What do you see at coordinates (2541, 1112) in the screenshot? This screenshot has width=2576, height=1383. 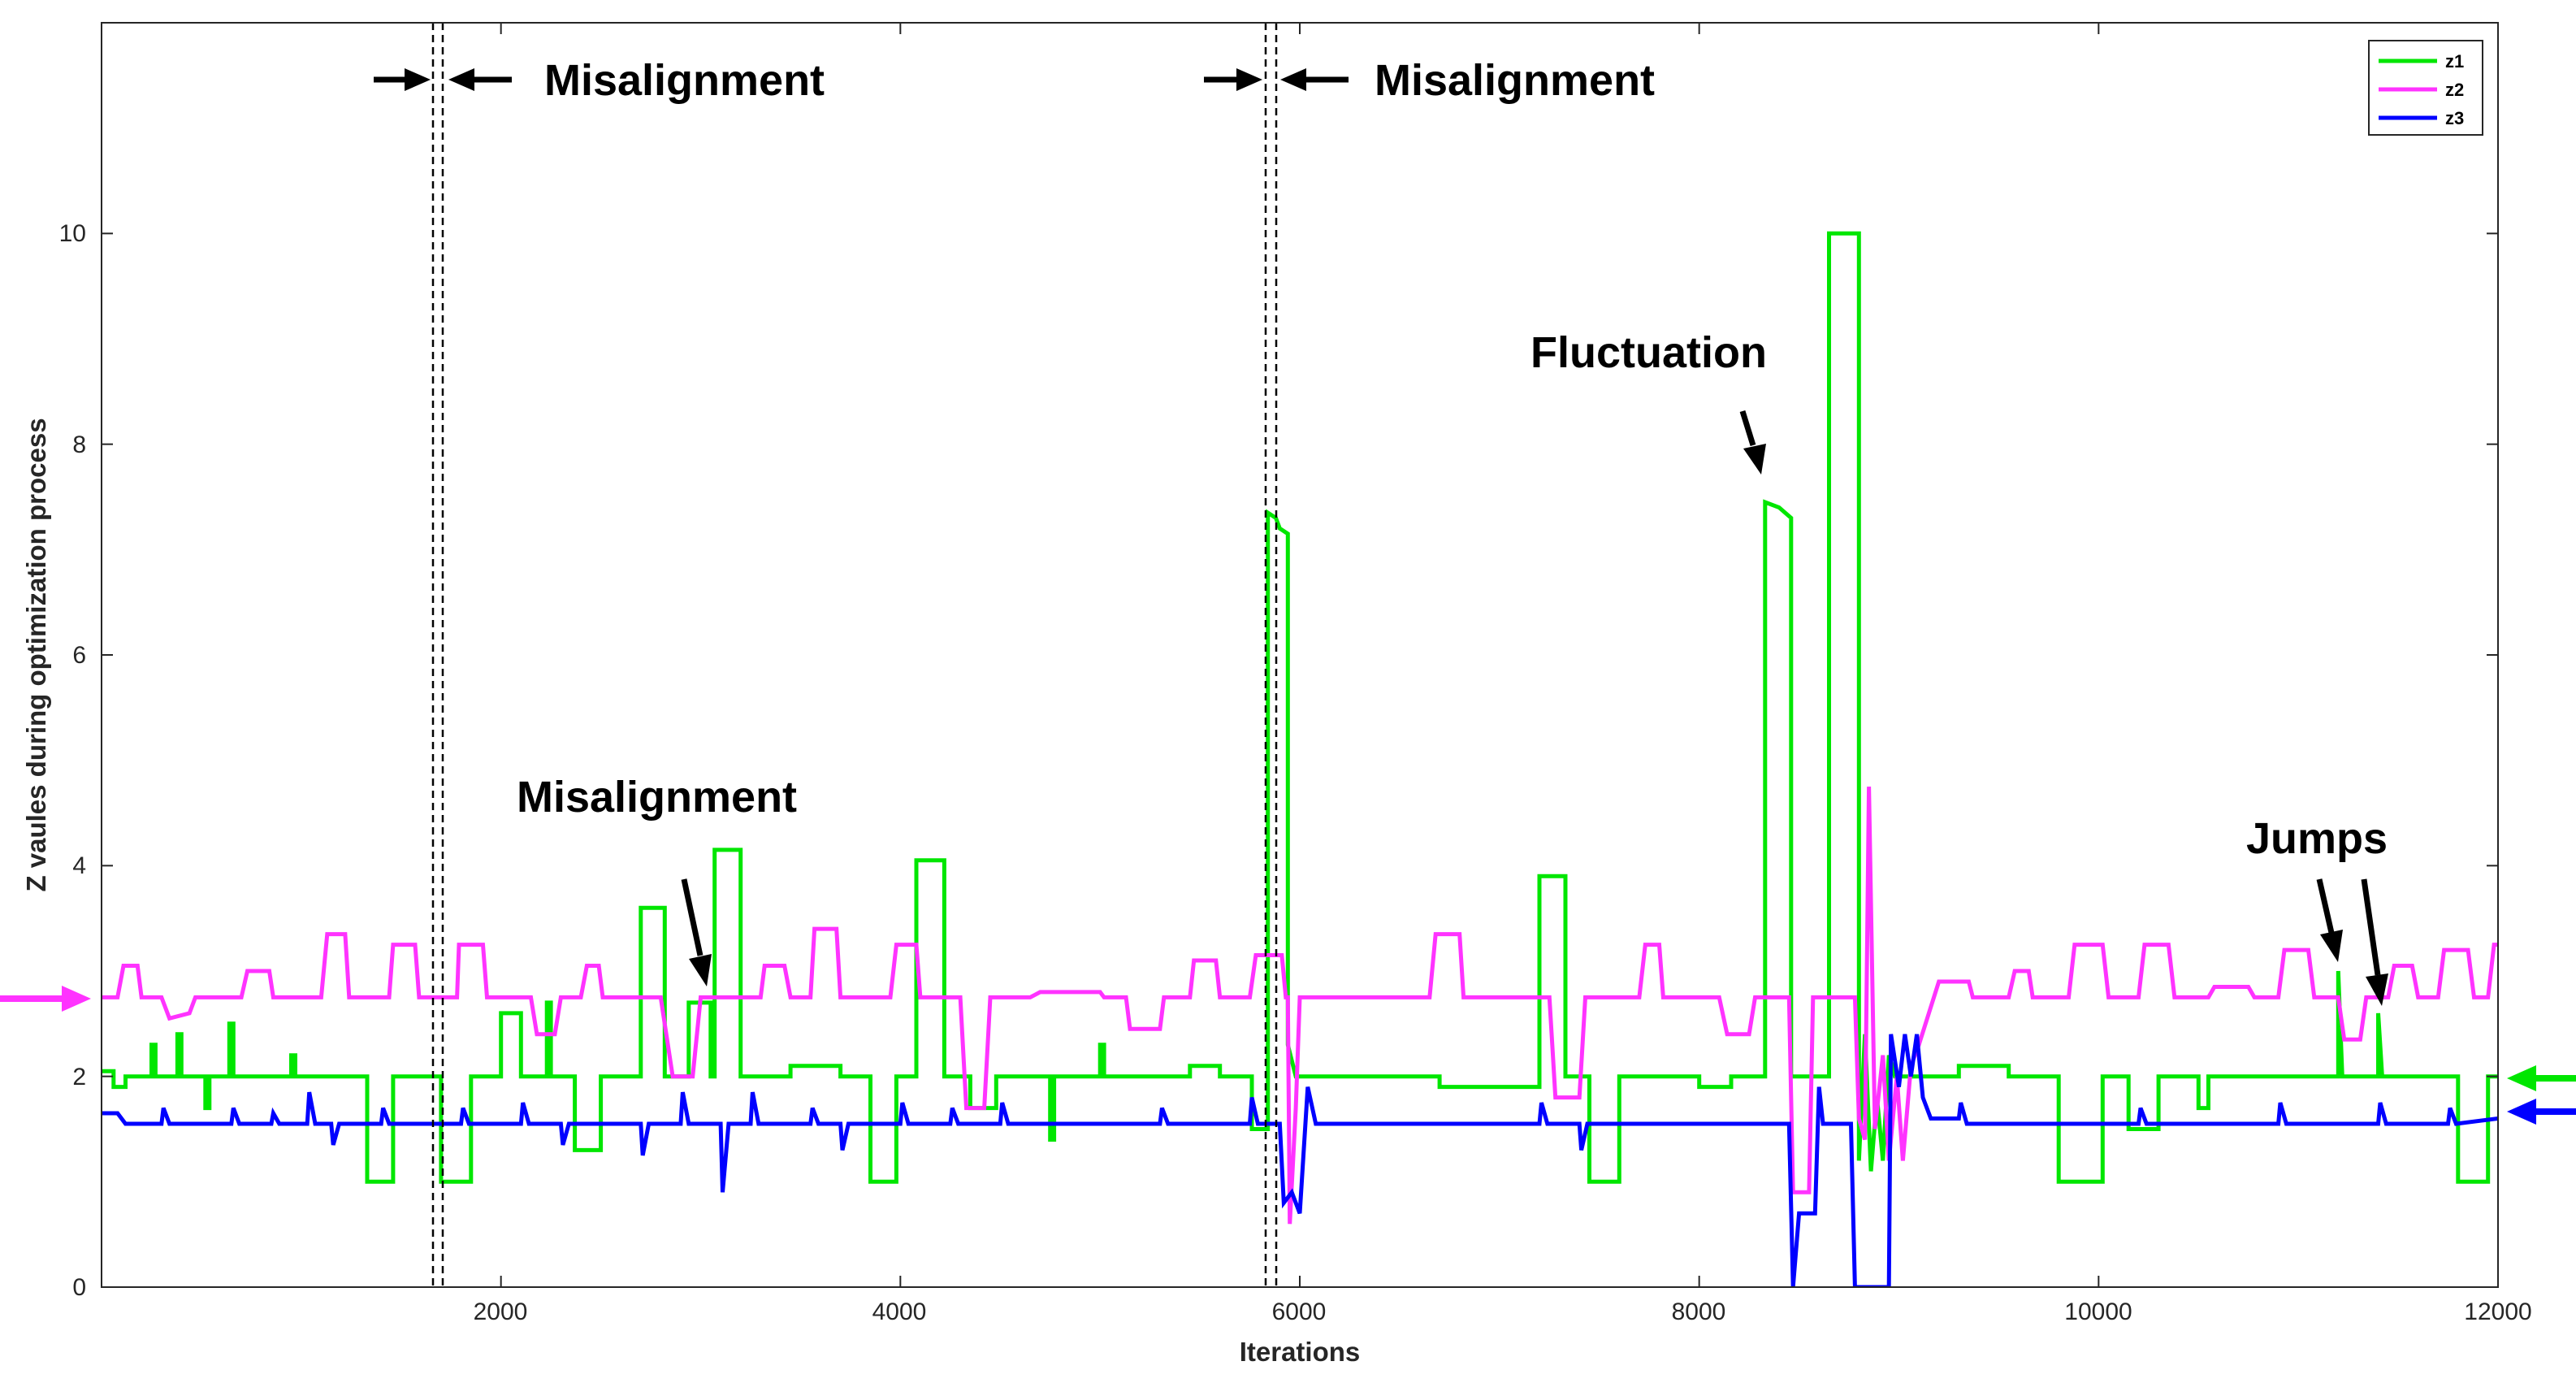 I see `z3-end-marker` at bounding box center [2541, 1112].